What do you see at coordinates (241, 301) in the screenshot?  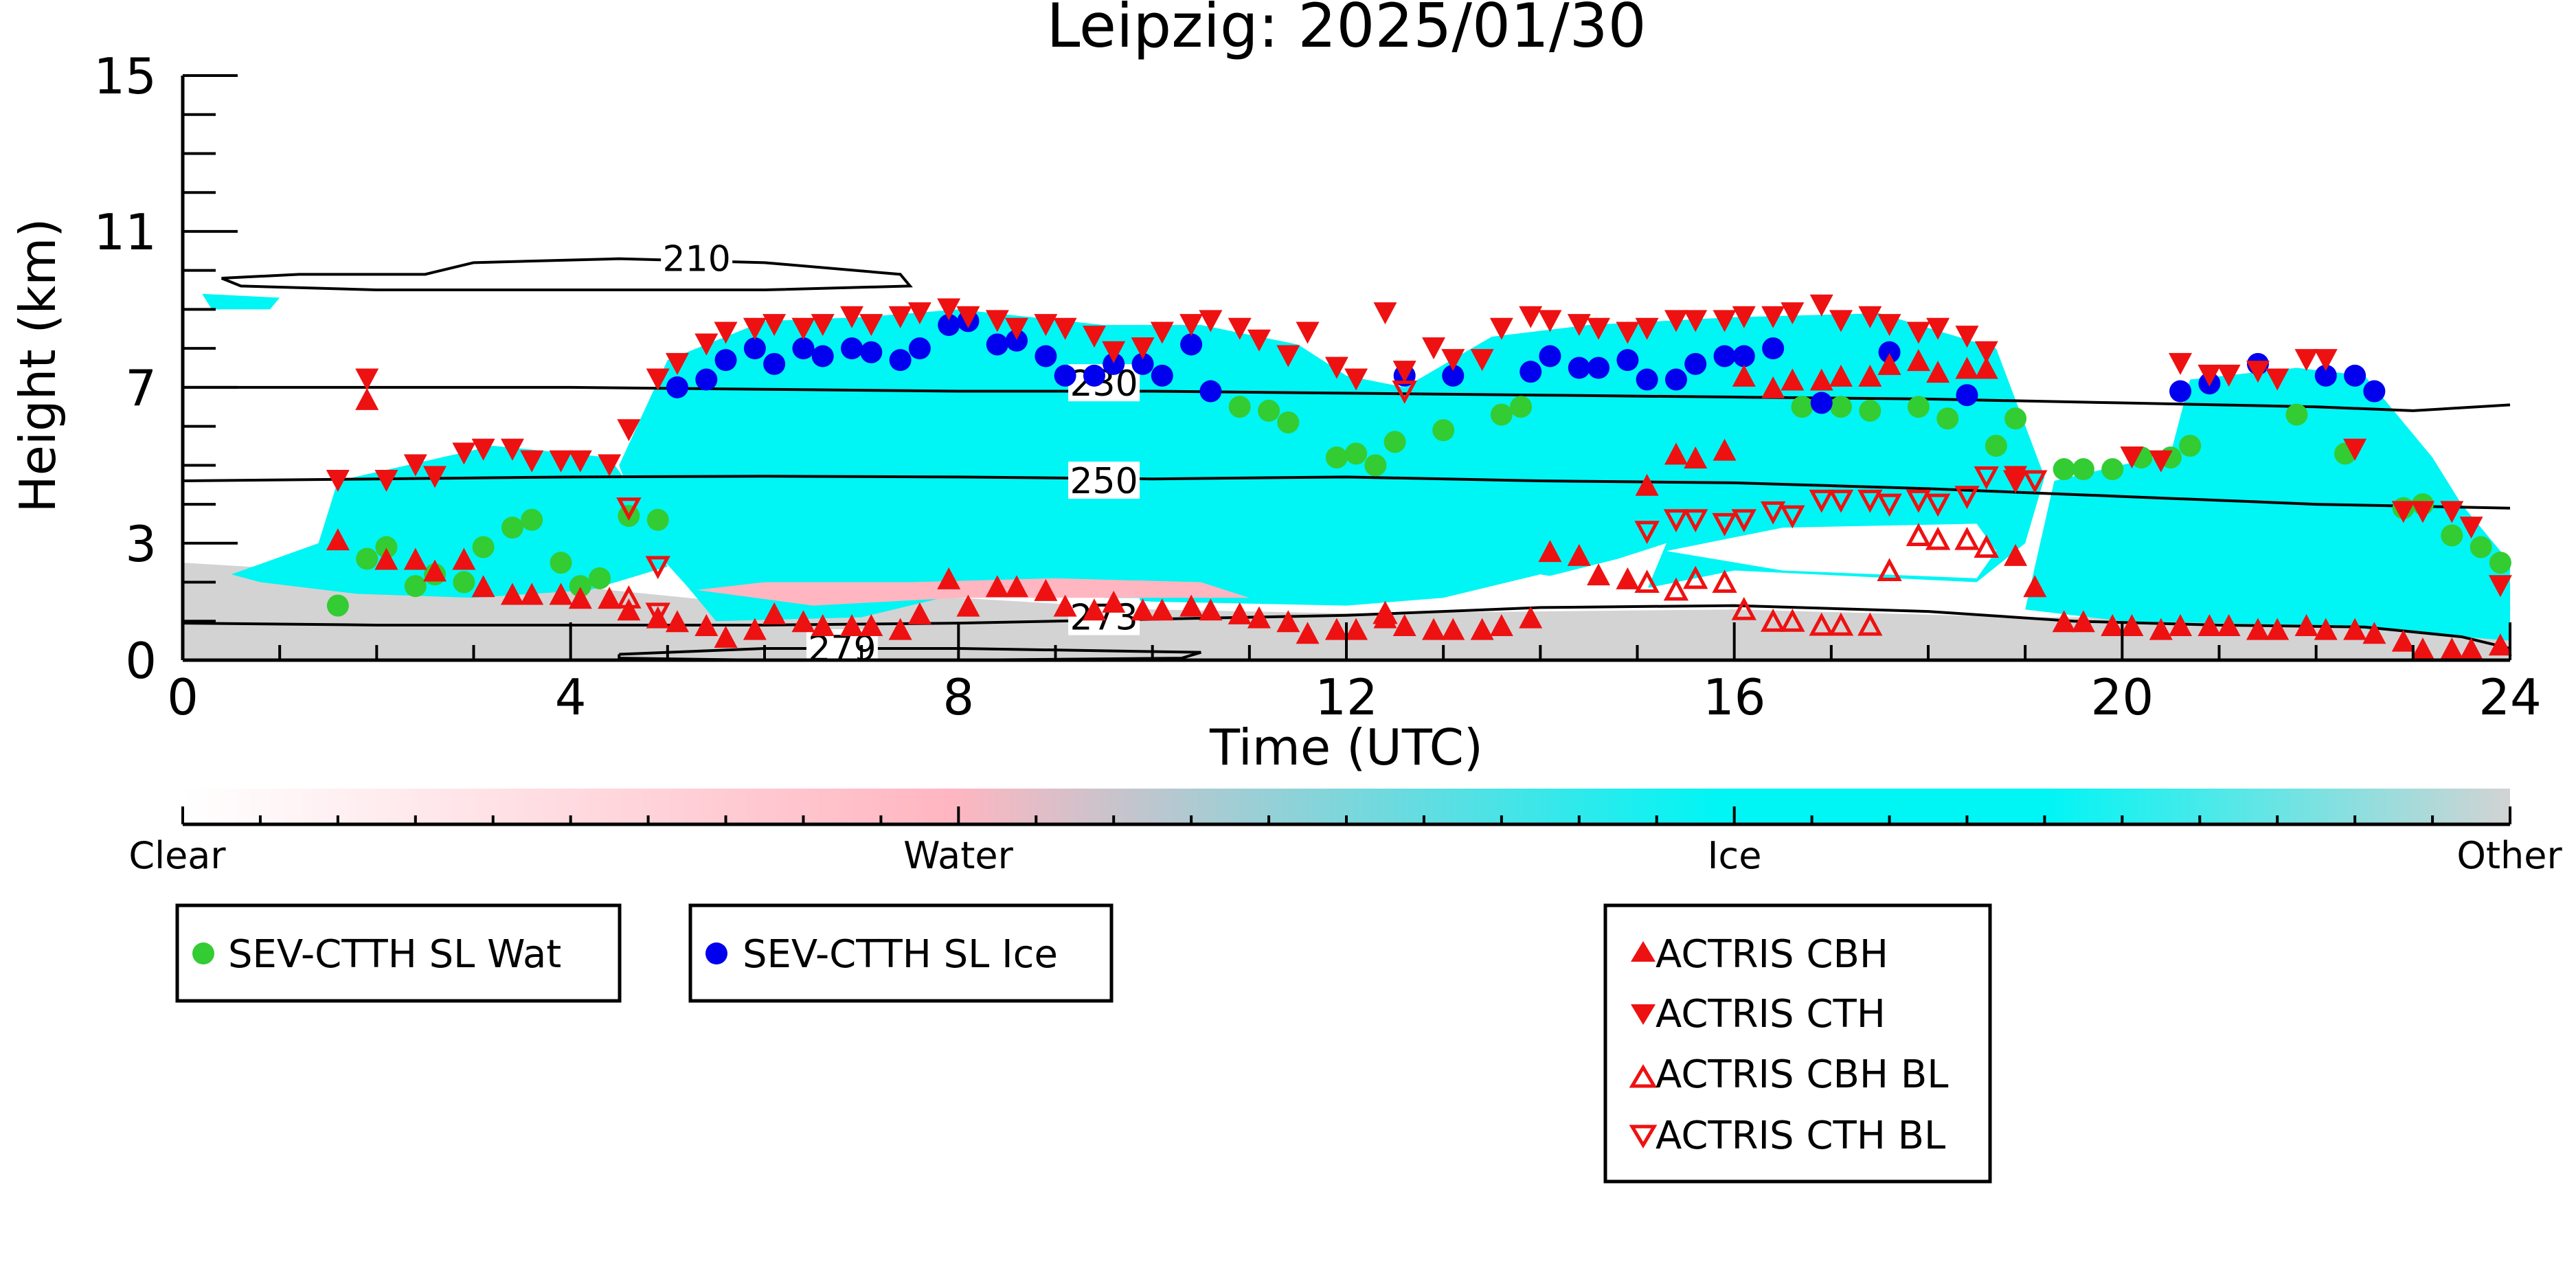 I see `ice-region` at bounding box center [241, 301].